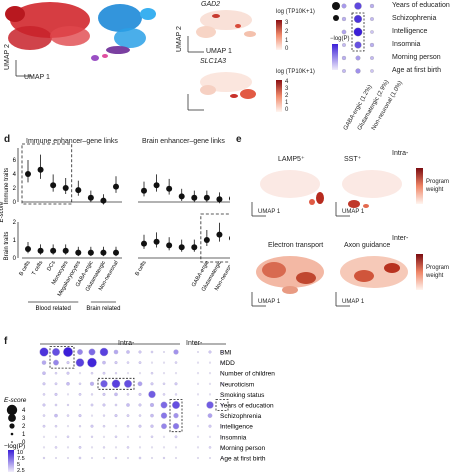  What do you see at coordinates (438, 272) in the screenshot?
I see `program-colorbar-title-2: Program weight` at bounding box center [438, 272].